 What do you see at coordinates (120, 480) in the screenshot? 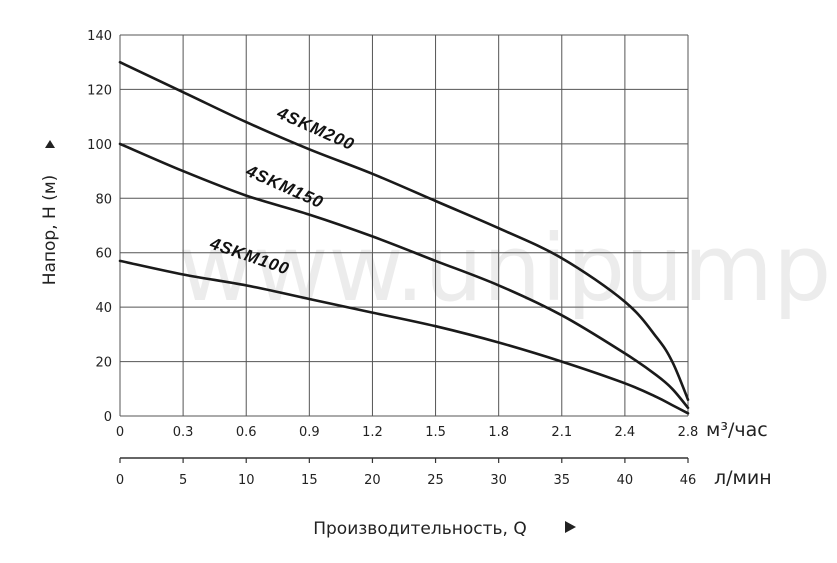
I see `x-tick-label-lmin: 0` at bounding box center [120, 480].